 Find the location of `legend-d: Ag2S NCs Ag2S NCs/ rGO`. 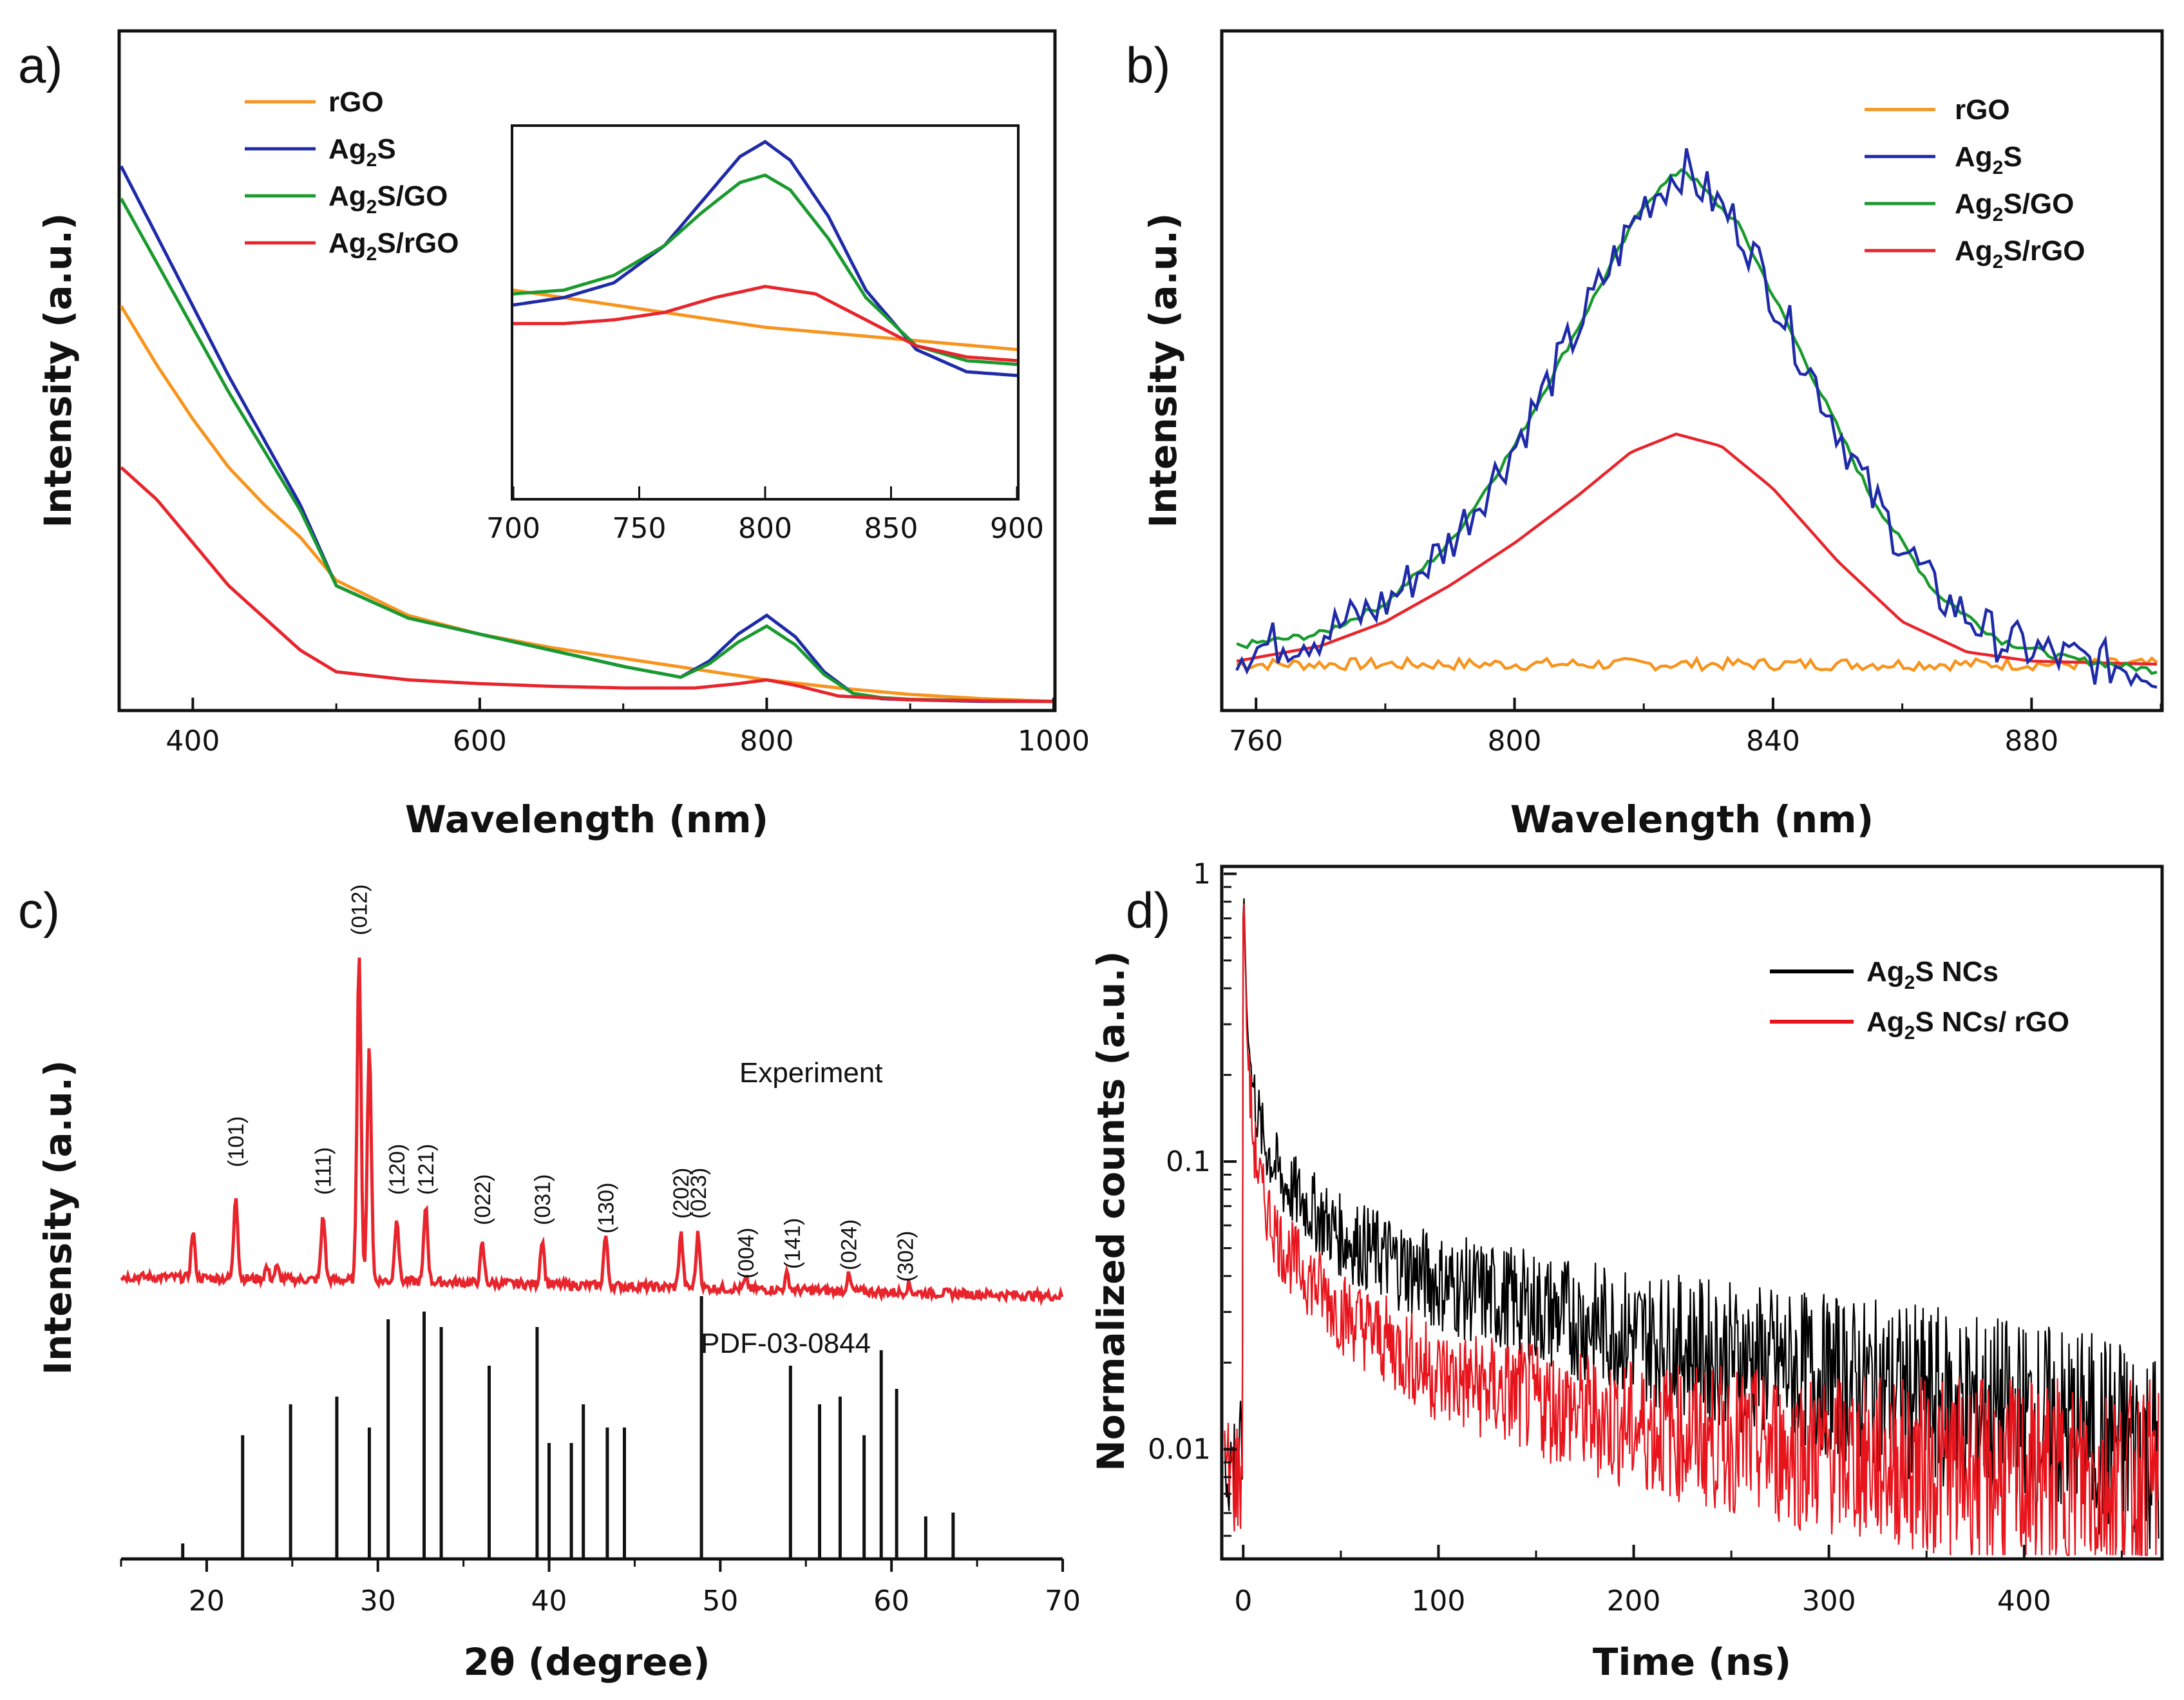

legend-d: Ag2S NCs Ag2S NCs/ rGO is located at coordinates (1919, 1000).